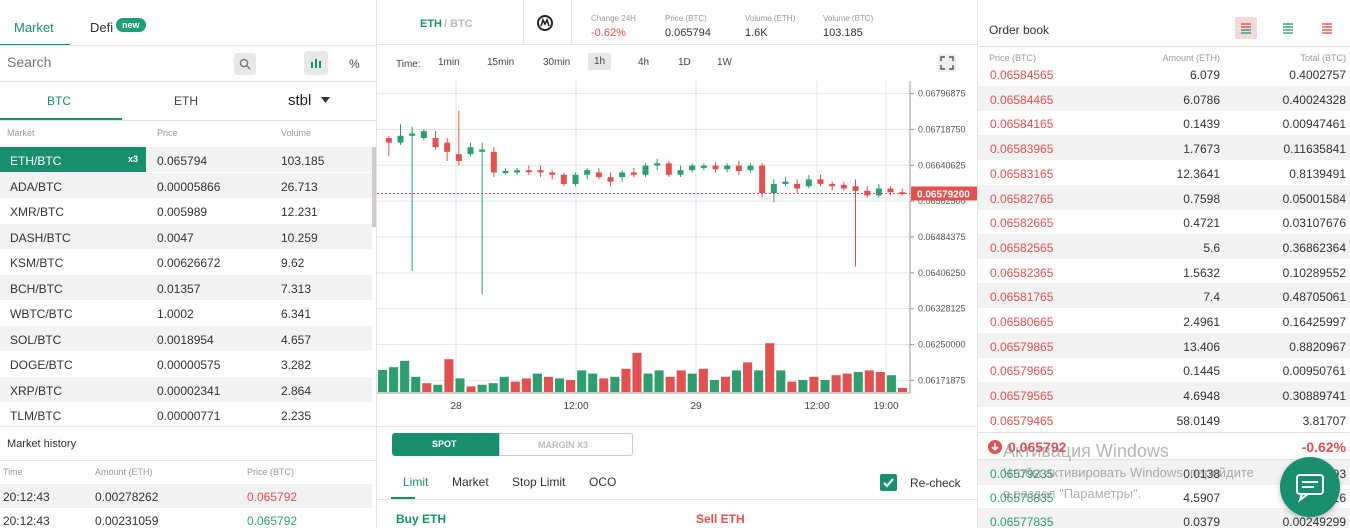 Image resolution: width=1350 pixels, height=528 pixels. I want to click on quote-tab-stbl: stbl, so click(311, 101).